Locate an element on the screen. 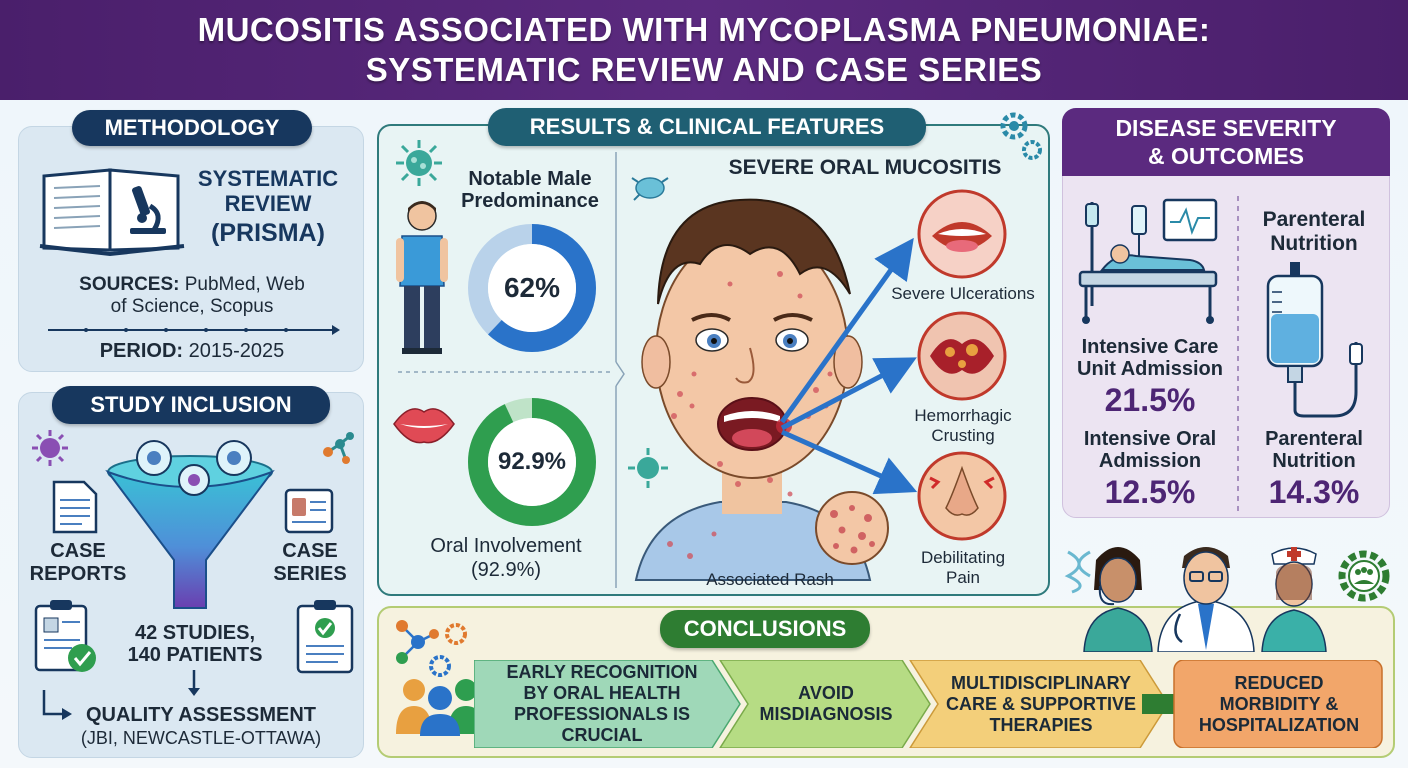  study-inclusion-heading: STUDY INCLUSION is located at coordinates (191, 405).